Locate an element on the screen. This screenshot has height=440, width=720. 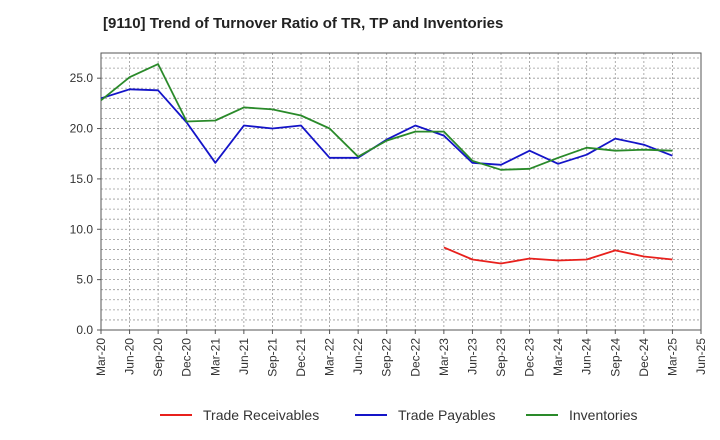
x-tick-label: Jun-21 is located at coordinates (244, 356).